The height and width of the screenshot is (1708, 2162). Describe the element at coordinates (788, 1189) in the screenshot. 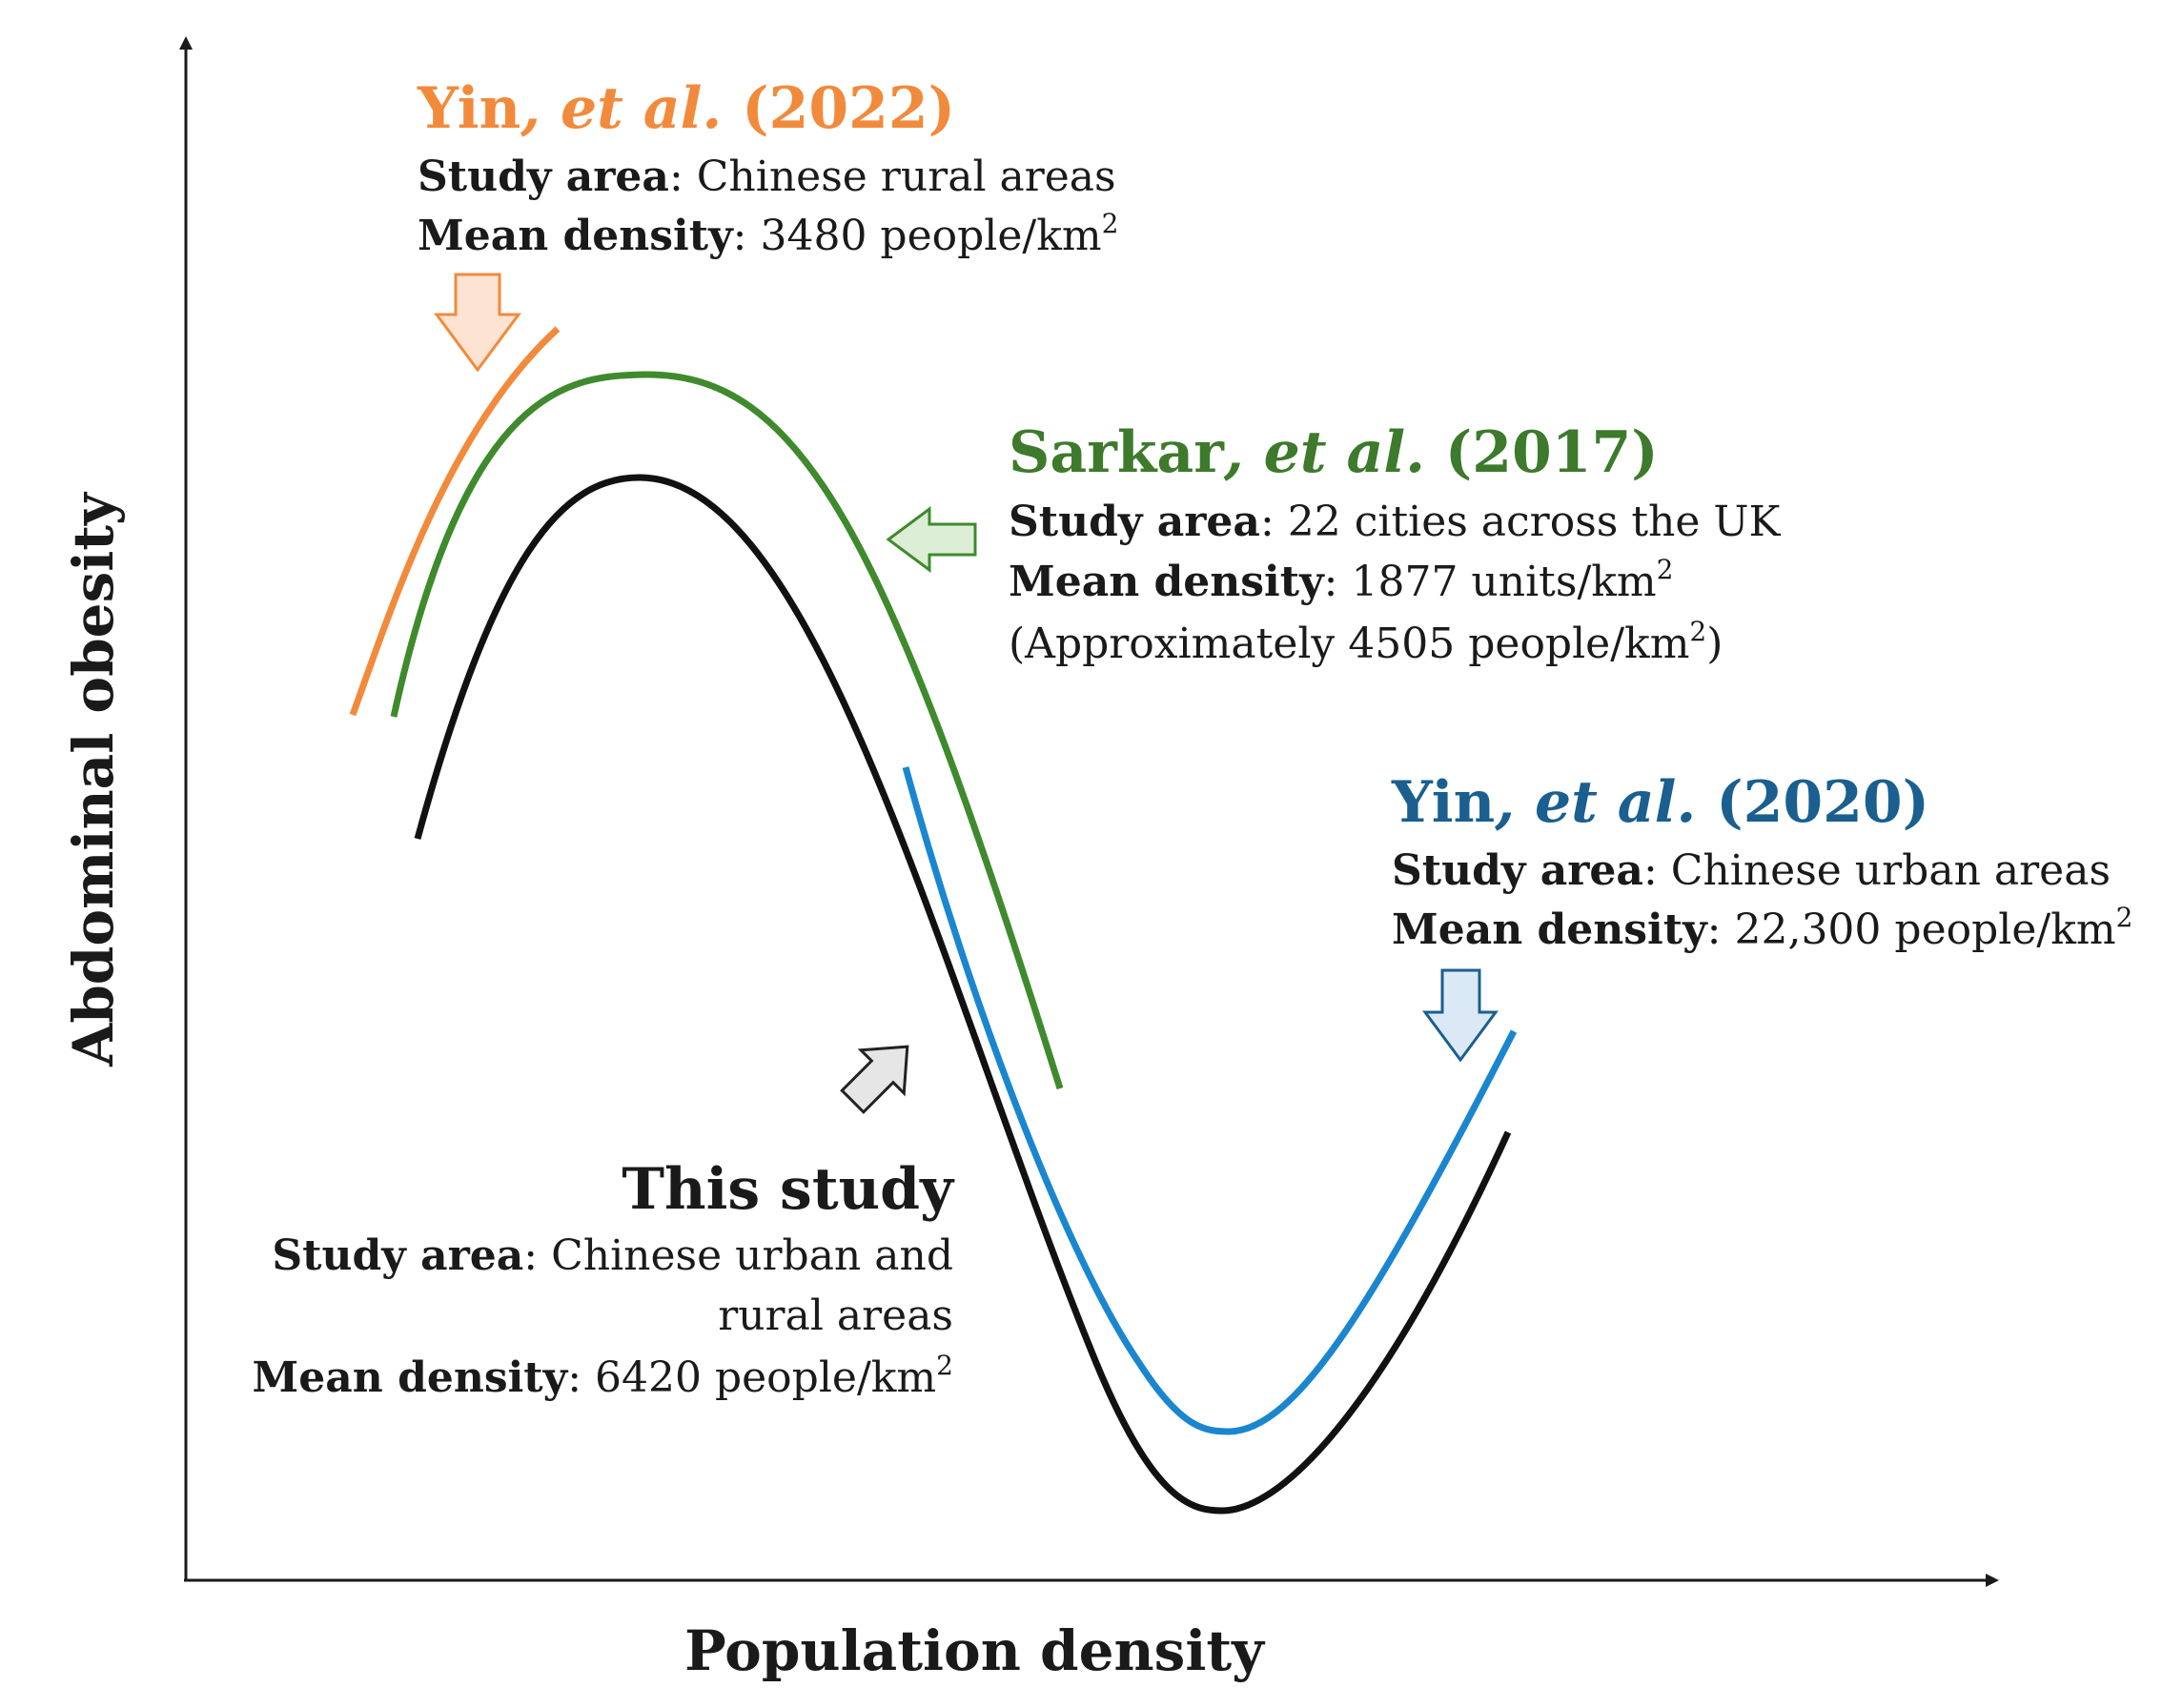

I see `this-study-heading: This study` at that location.